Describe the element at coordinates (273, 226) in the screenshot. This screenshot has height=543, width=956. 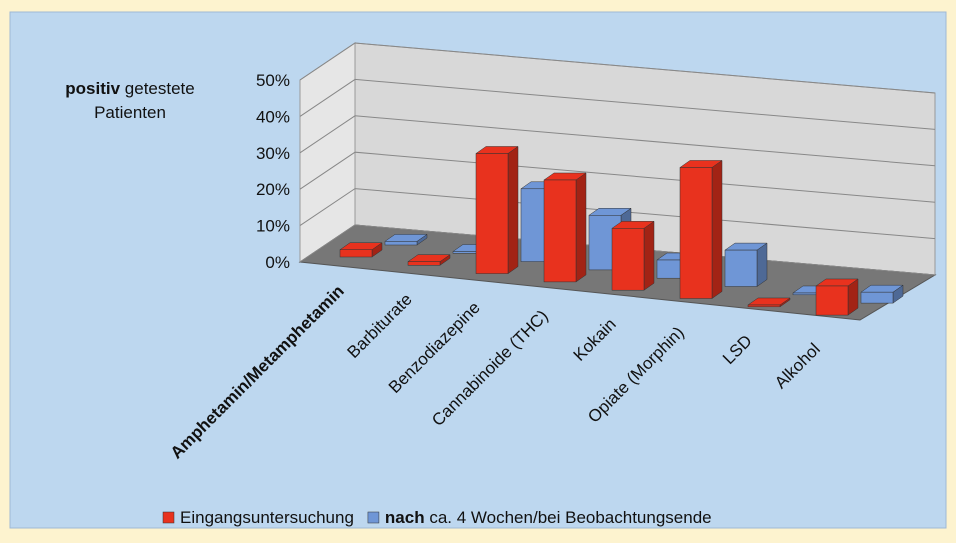
I see `y-tick-label: 10%` at that location.